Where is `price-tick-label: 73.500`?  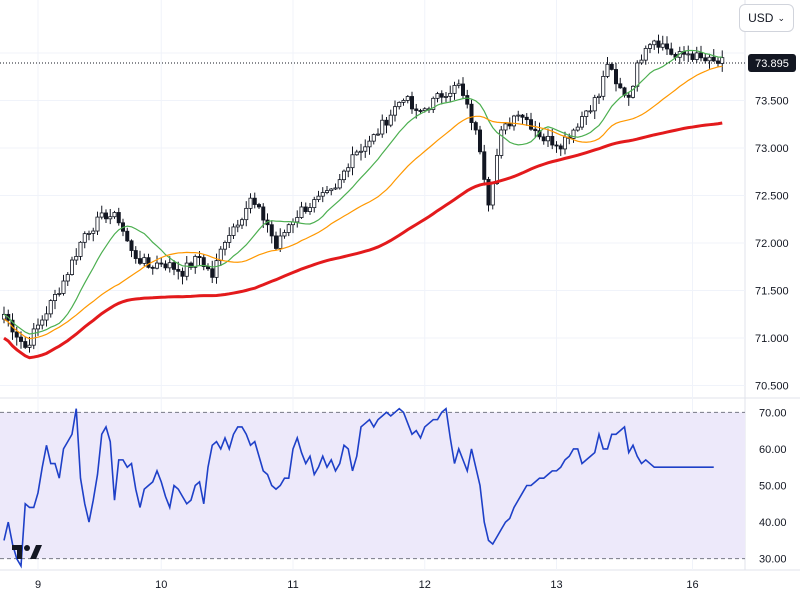
price-tick-label: 73.500 is located at coordinates (772, 102).